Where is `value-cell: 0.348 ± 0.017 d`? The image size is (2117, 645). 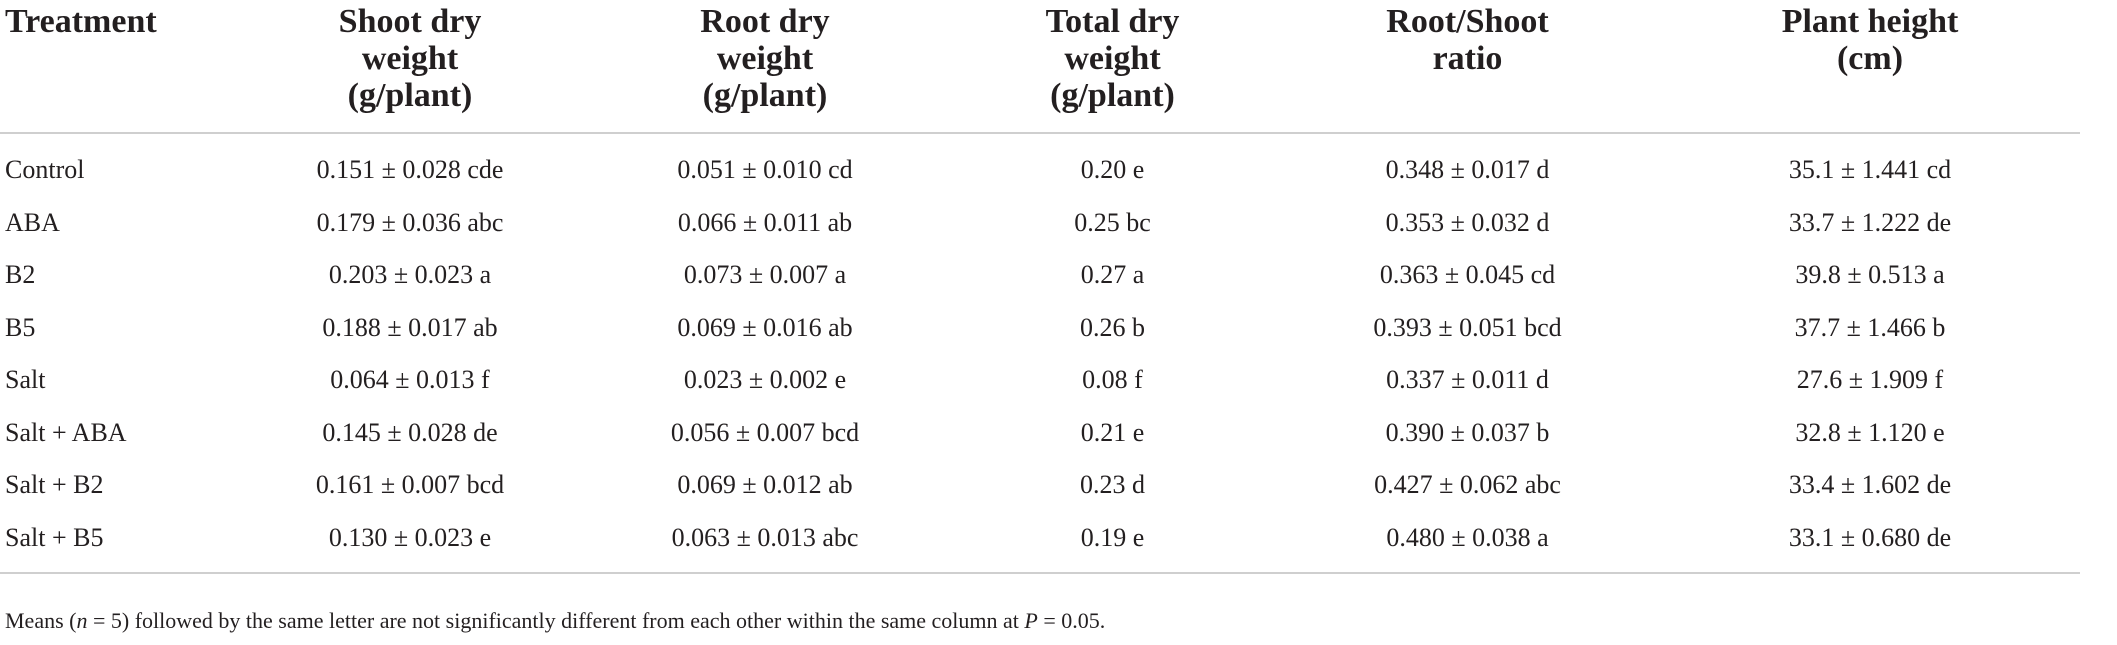 value-cell: 0.348 ± 0.017 d is located at coordinates (1467, 170).